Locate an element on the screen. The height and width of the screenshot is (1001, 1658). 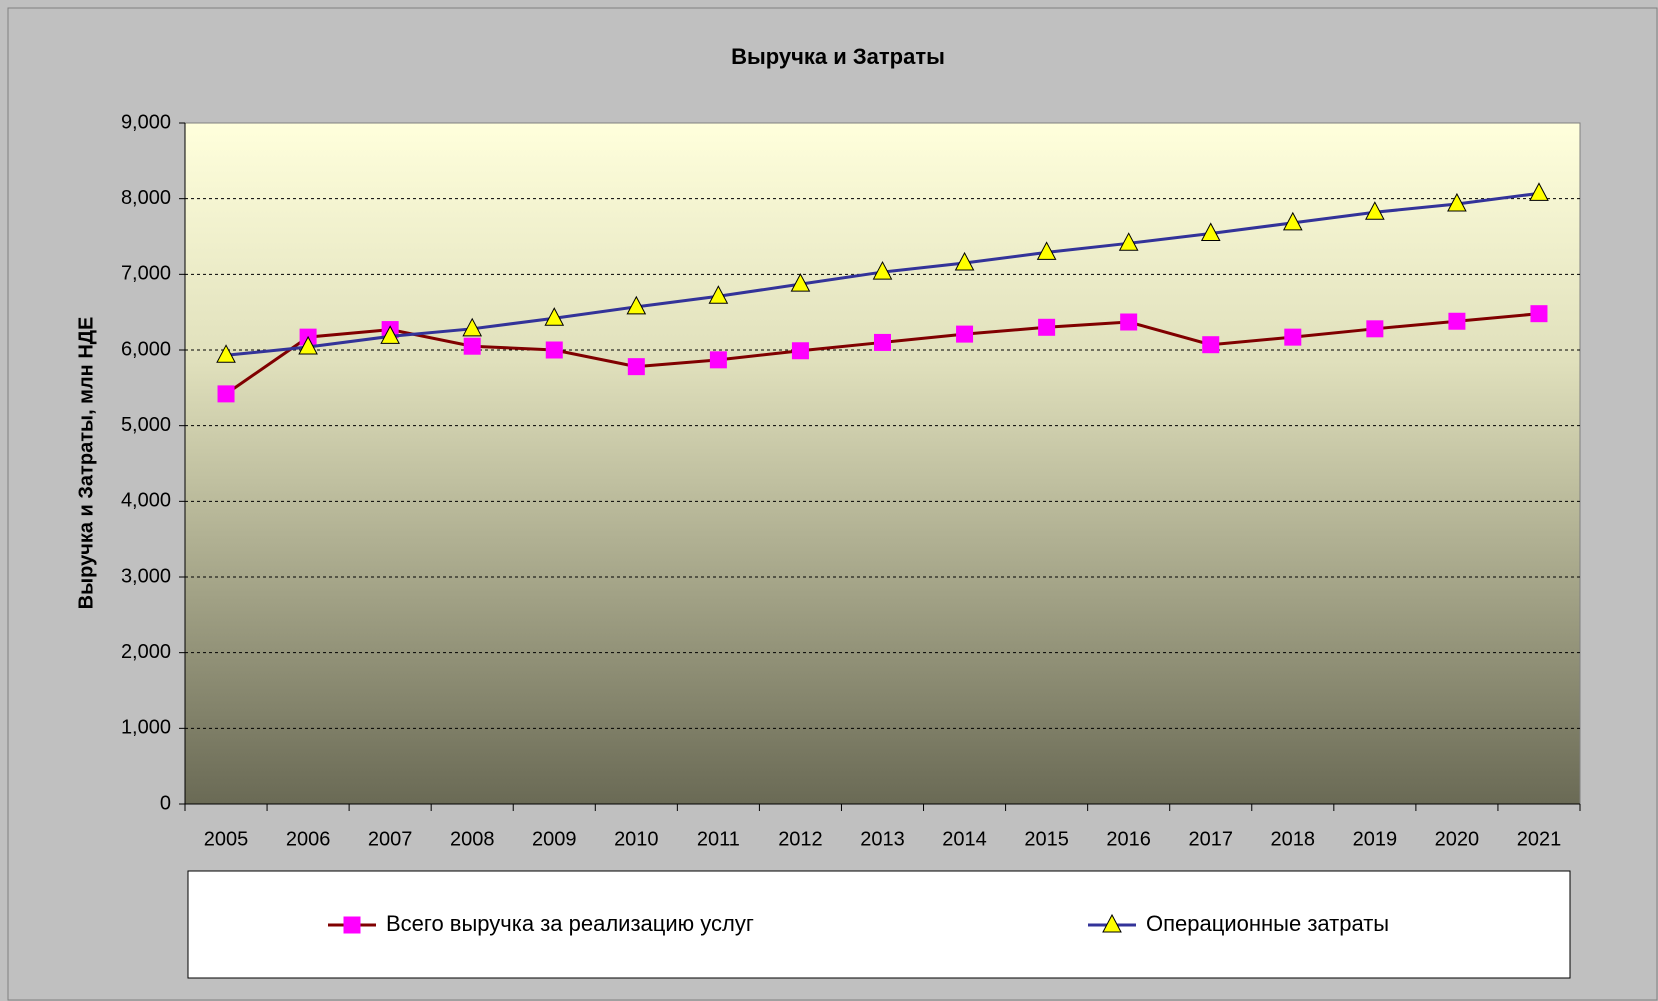
x-tick-label: 2014 is located at coordinates (964, 839).